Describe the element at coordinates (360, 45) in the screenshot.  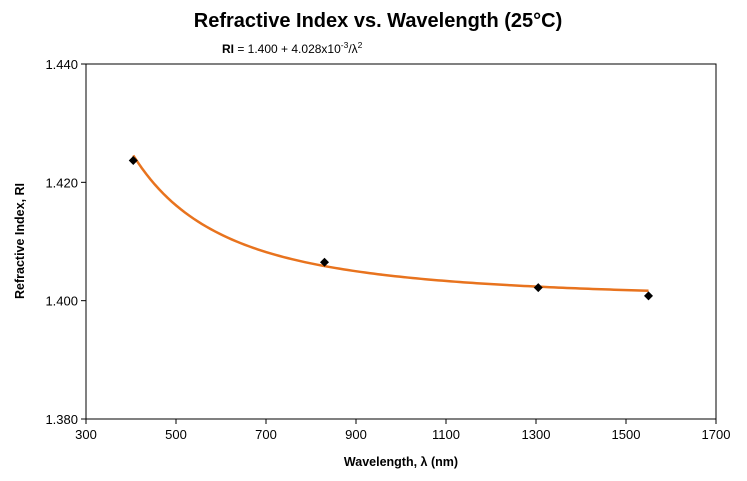
I see `fit-equation-power: 2` at that location.